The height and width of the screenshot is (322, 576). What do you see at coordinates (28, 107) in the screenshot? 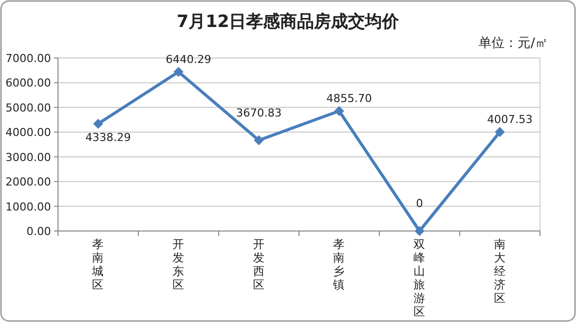
I see `y-tick-label: 5000.00` at bounding box center [28, 107].